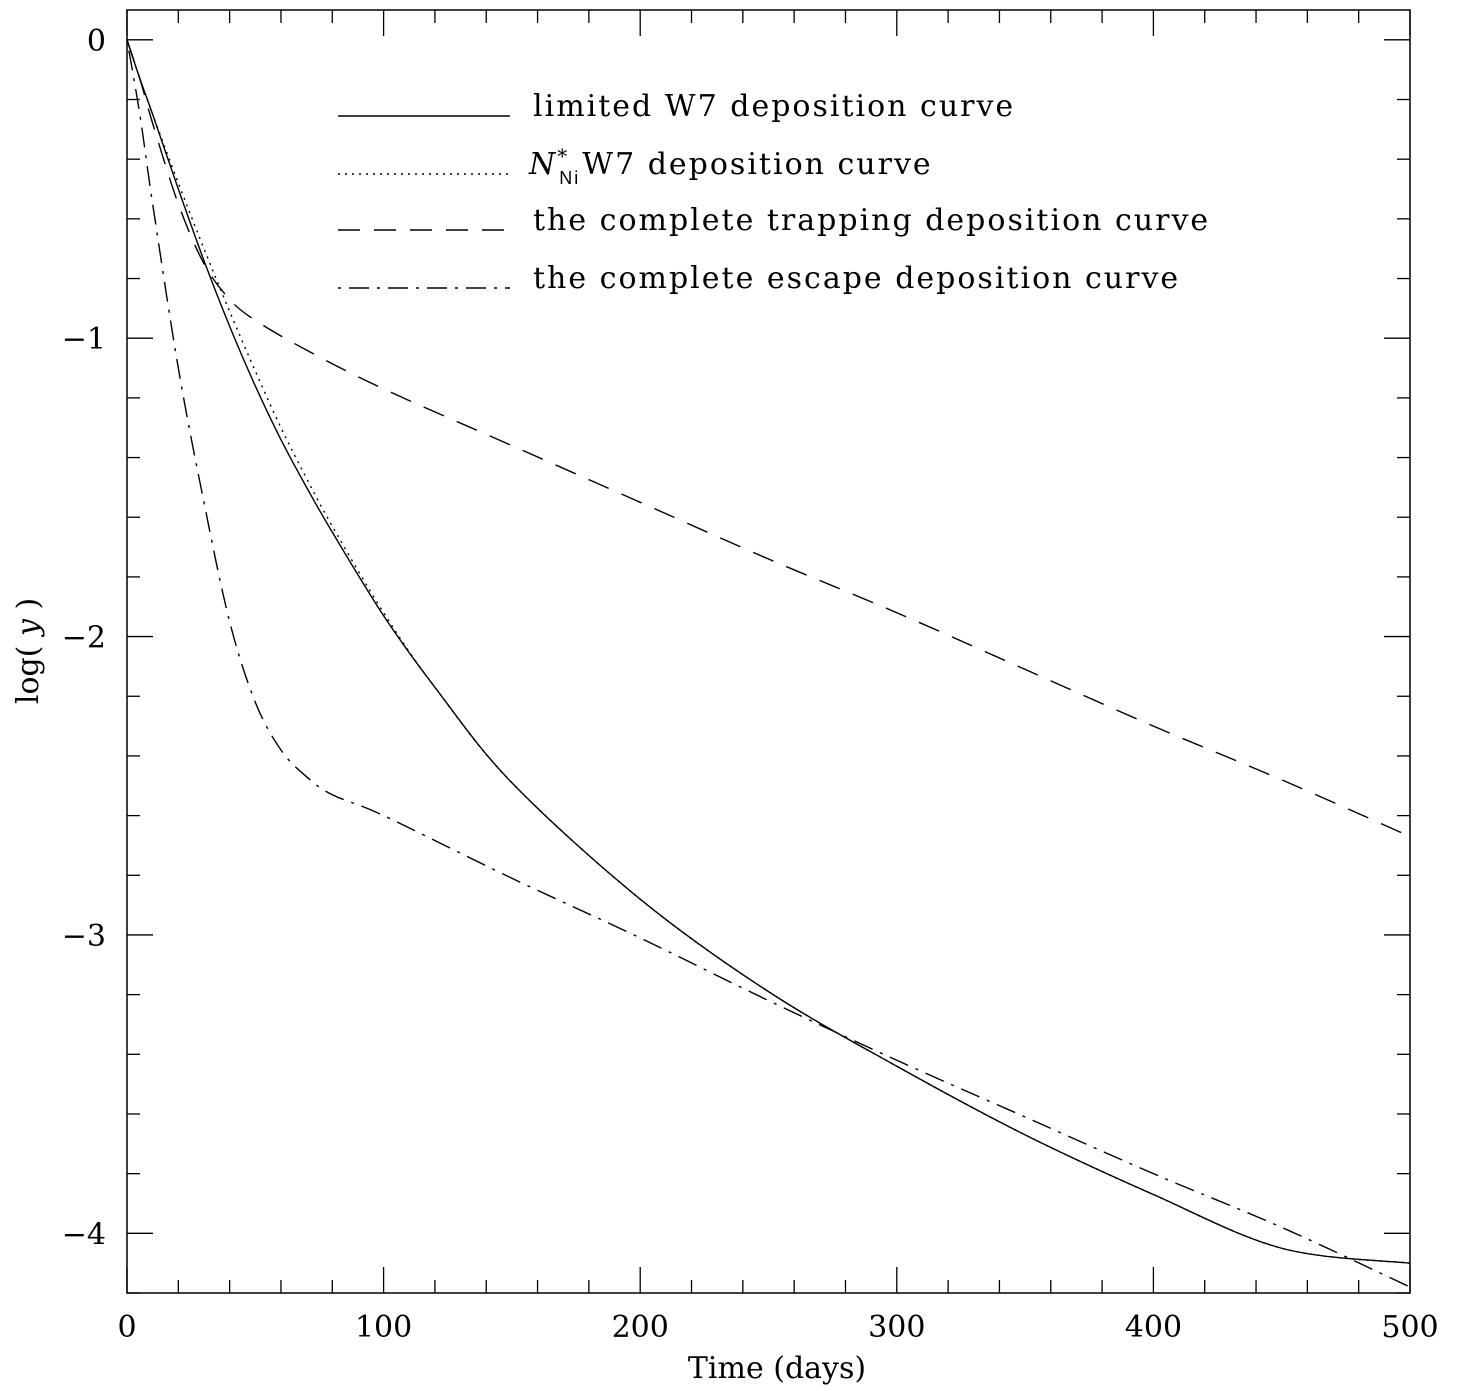 The height and width of the screenshot is (1391, 1460). I want to click on x-tick-label: 400, so click(1153, 1327).